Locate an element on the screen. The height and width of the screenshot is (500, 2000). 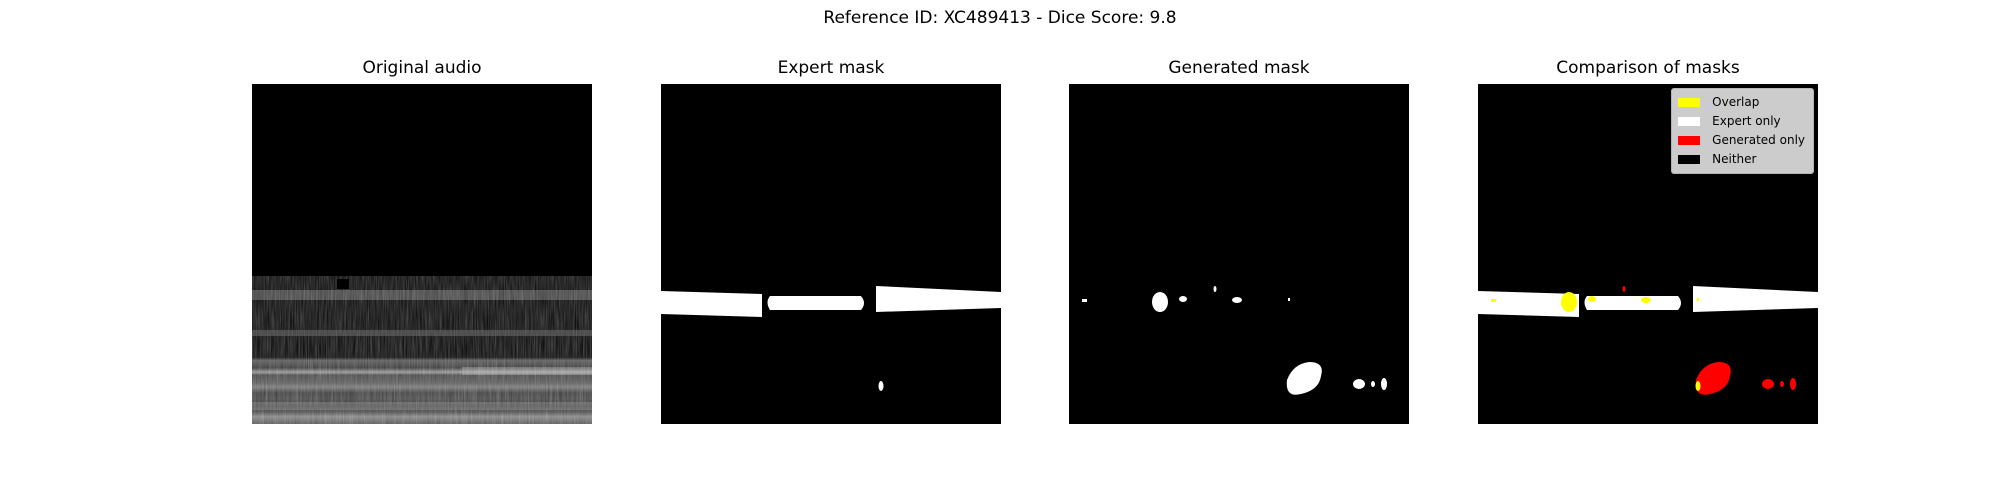
expert-mask-image is located at coordinates (831, 254).